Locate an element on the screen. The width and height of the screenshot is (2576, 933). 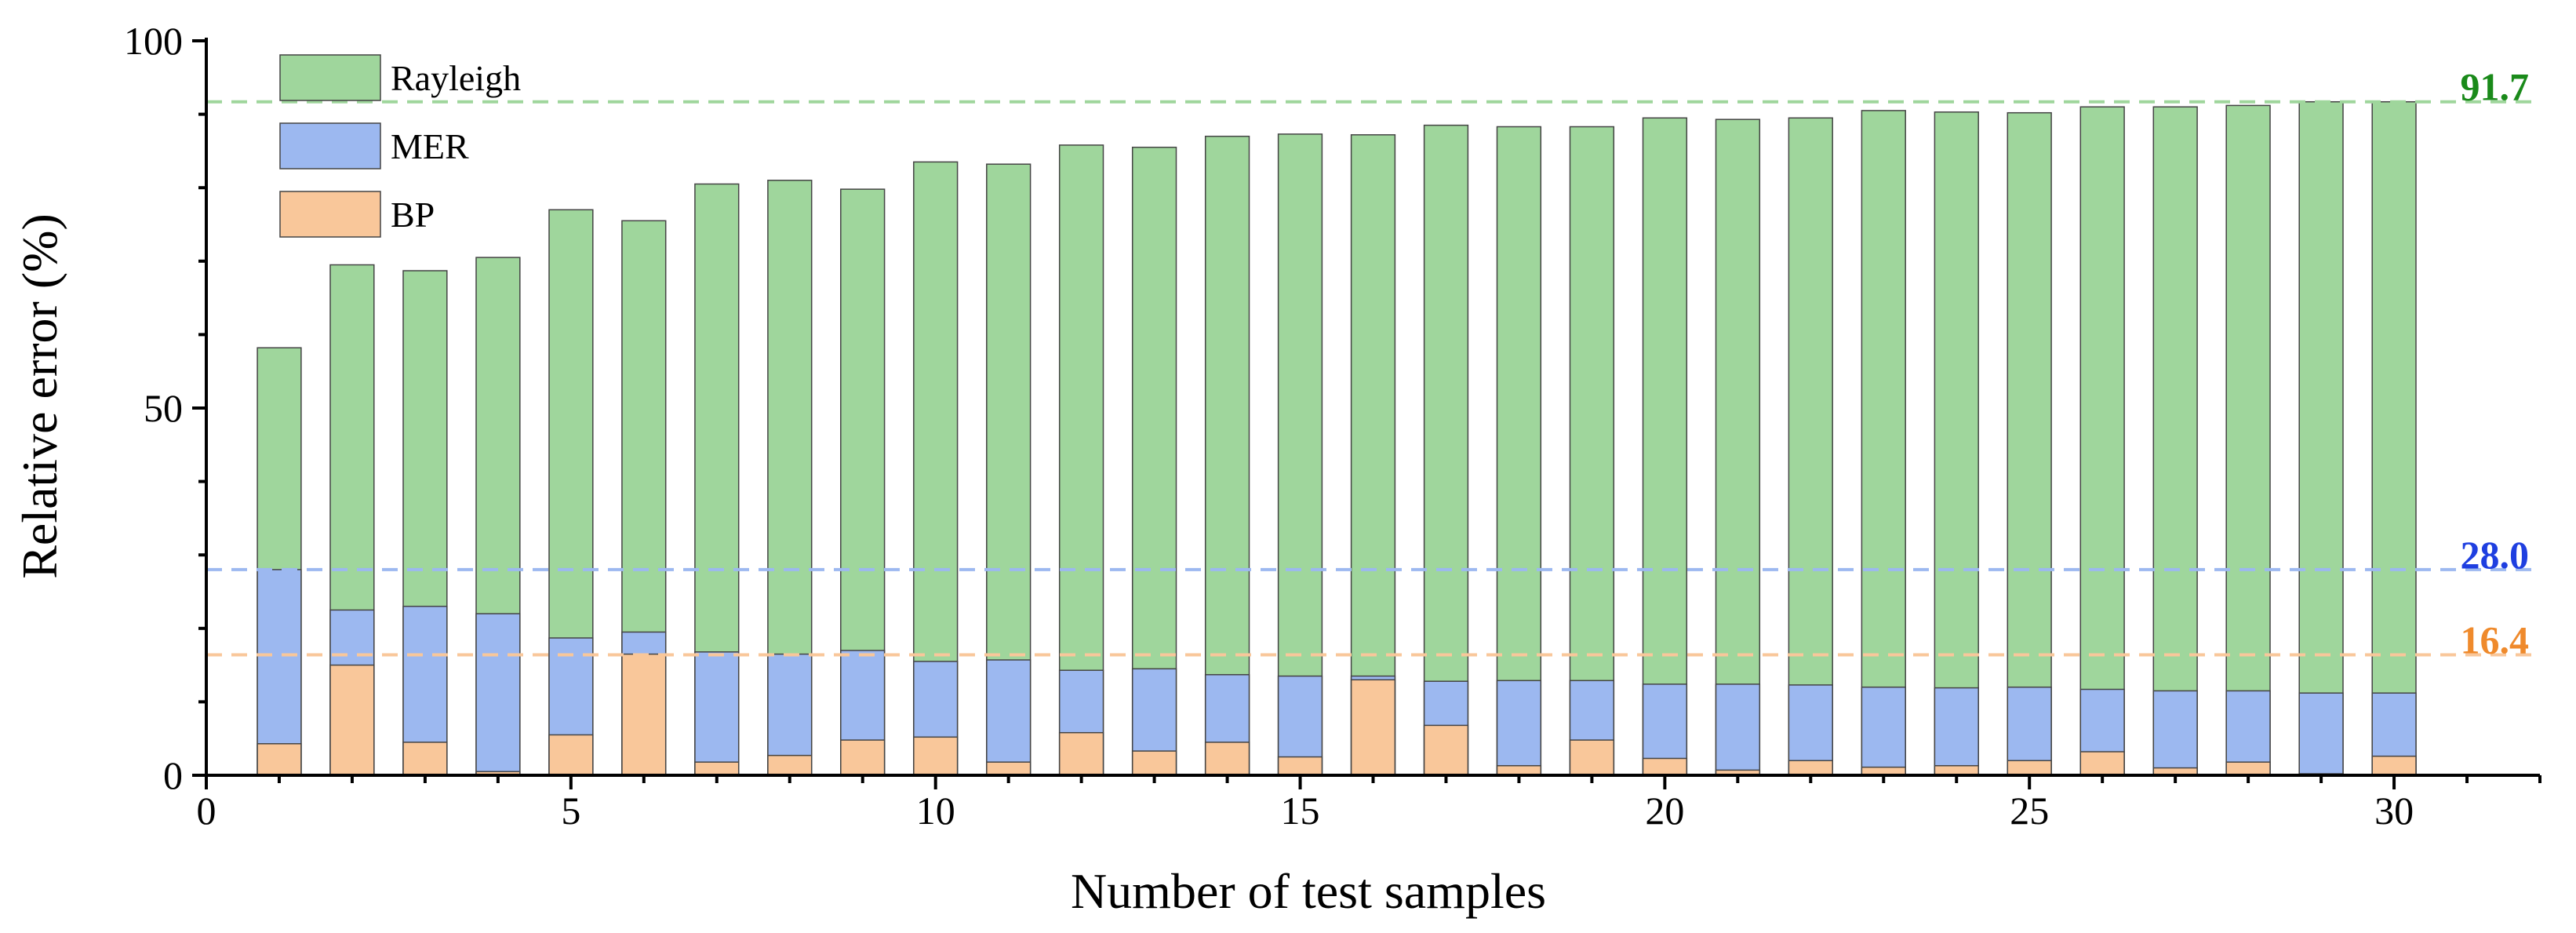
y-axis-title: Relative error (%) is located at coordinates (39, 396).